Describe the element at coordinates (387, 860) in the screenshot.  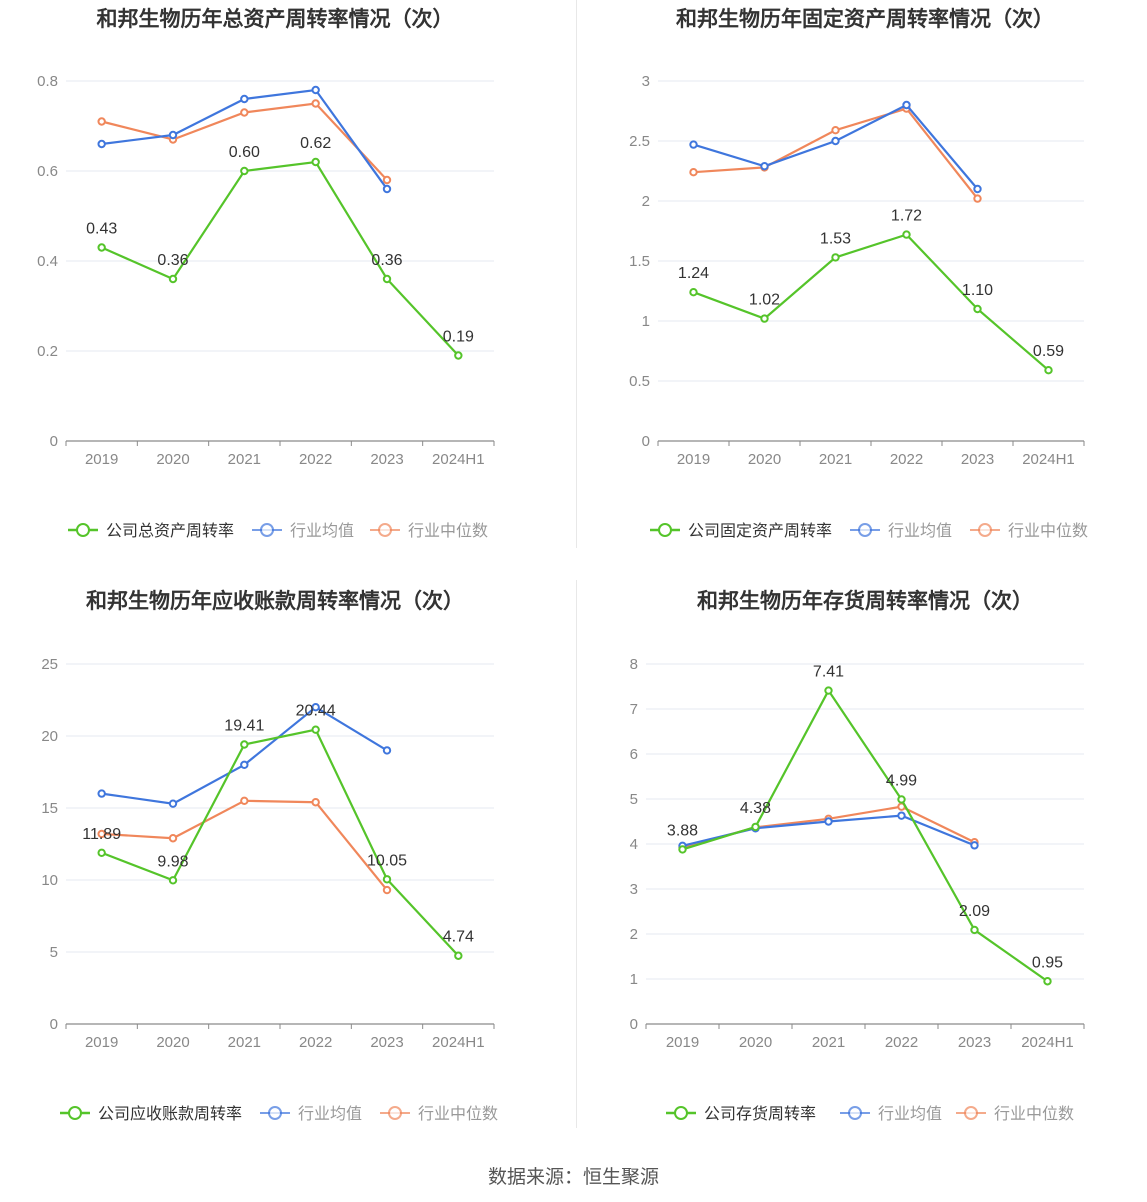
I see `data-label: 10.05` at that location.